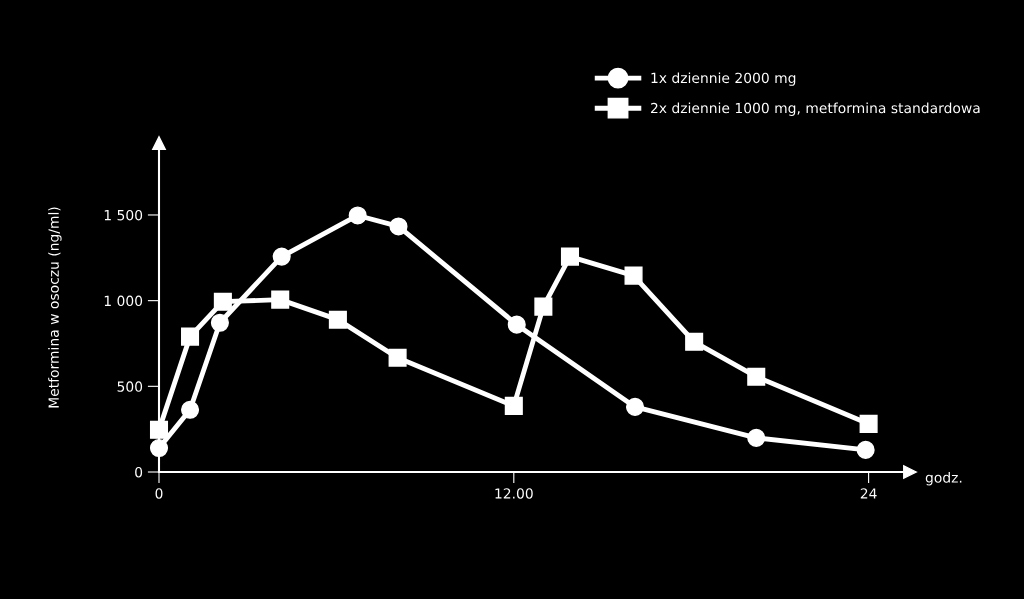  I want to click on y-tick-label: 1 500, so click(123, 215).